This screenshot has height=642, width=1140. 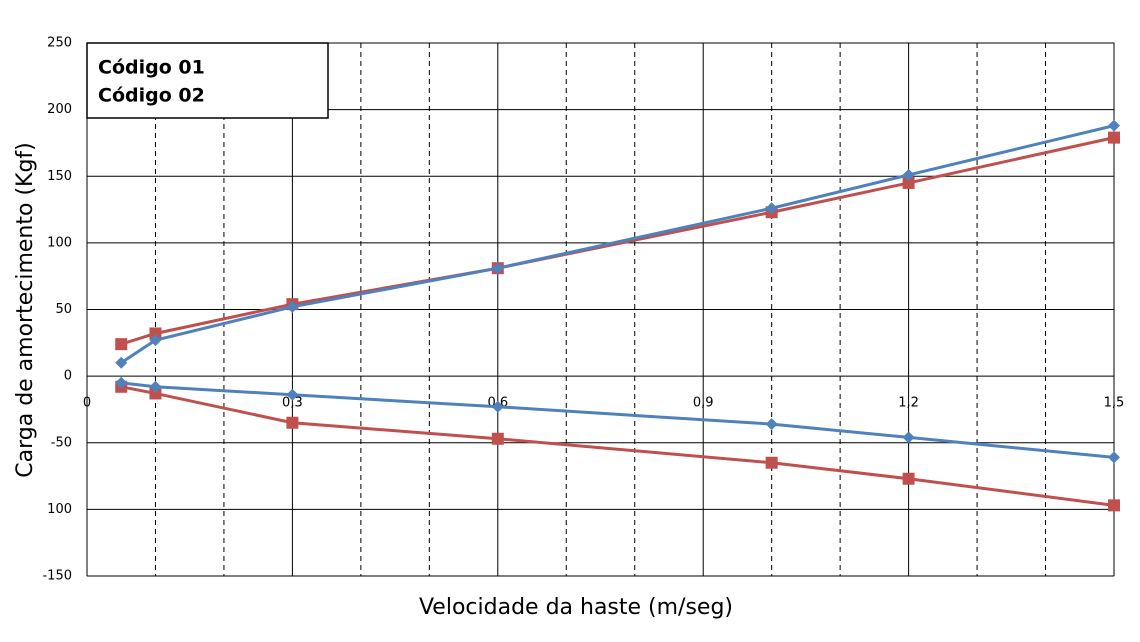 What do you see at coordinates (151, 96) in the screenshot?
I see `legend-label: Código 02` at bounding box center [151, 96].